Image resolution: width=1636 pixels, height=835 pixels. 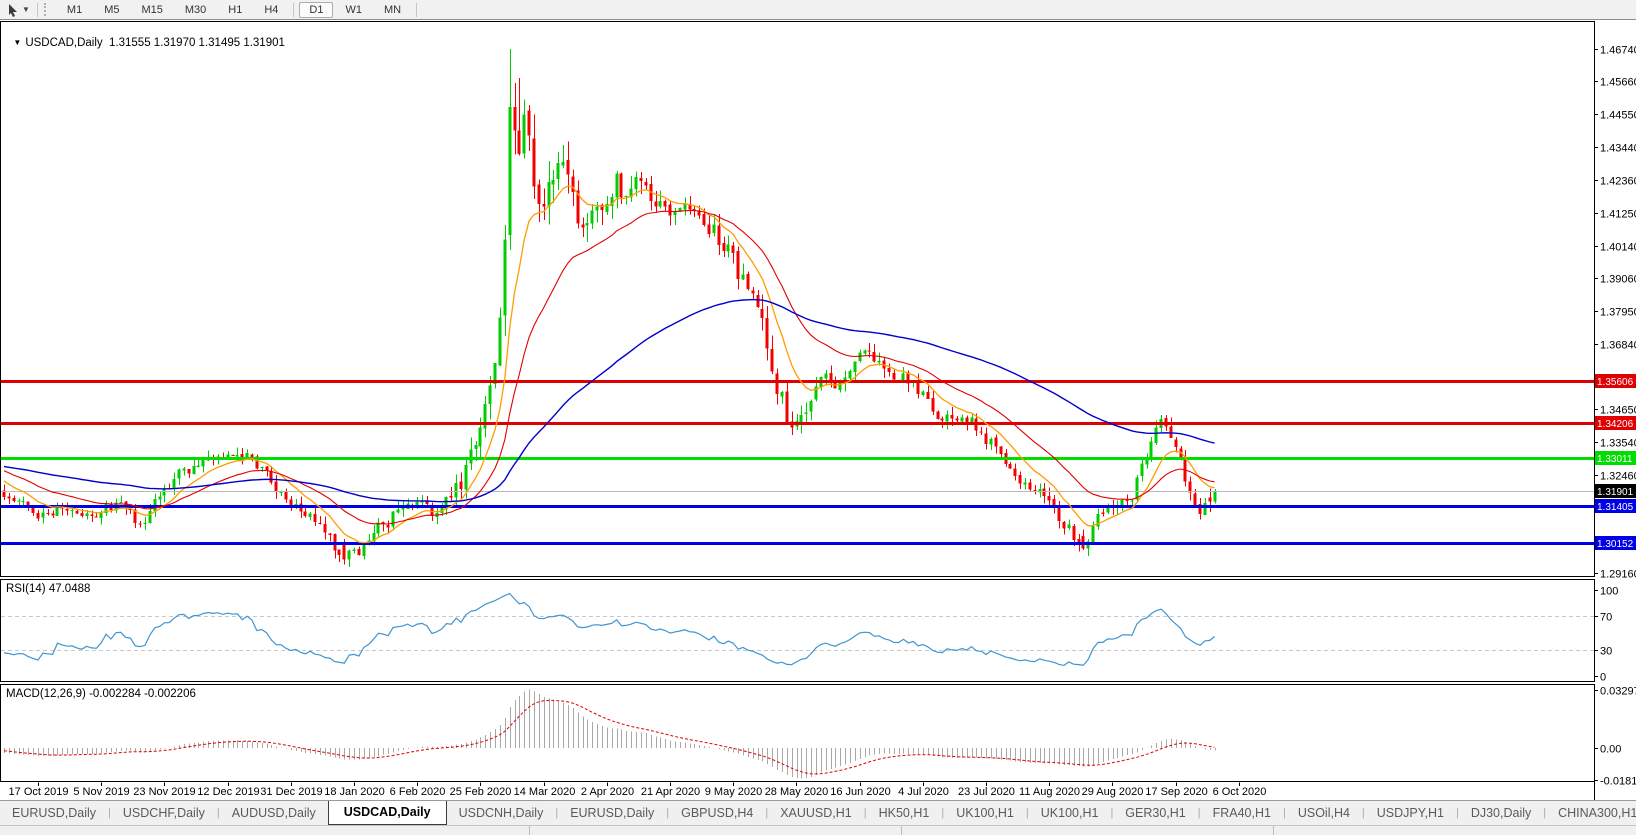 What do you see at coordinates (797, 792) in the screenshot?
I see `svg-text: 28 May 2020` at bounding box center [797, 792].